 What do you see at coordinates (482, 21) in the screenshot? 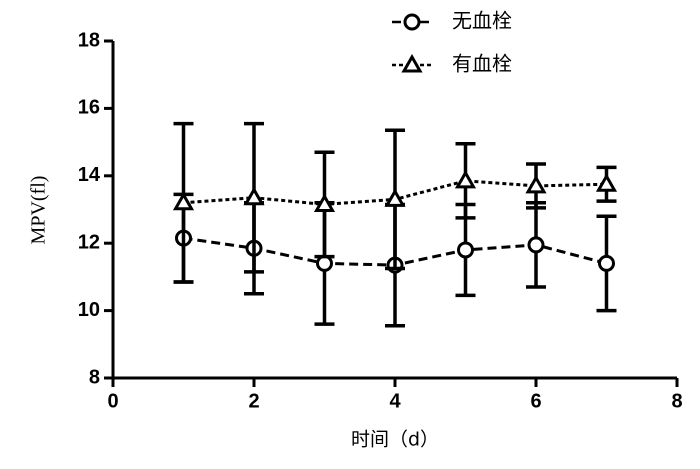
I see `legend-label: 无血栓` at bounding box center [482, 21].